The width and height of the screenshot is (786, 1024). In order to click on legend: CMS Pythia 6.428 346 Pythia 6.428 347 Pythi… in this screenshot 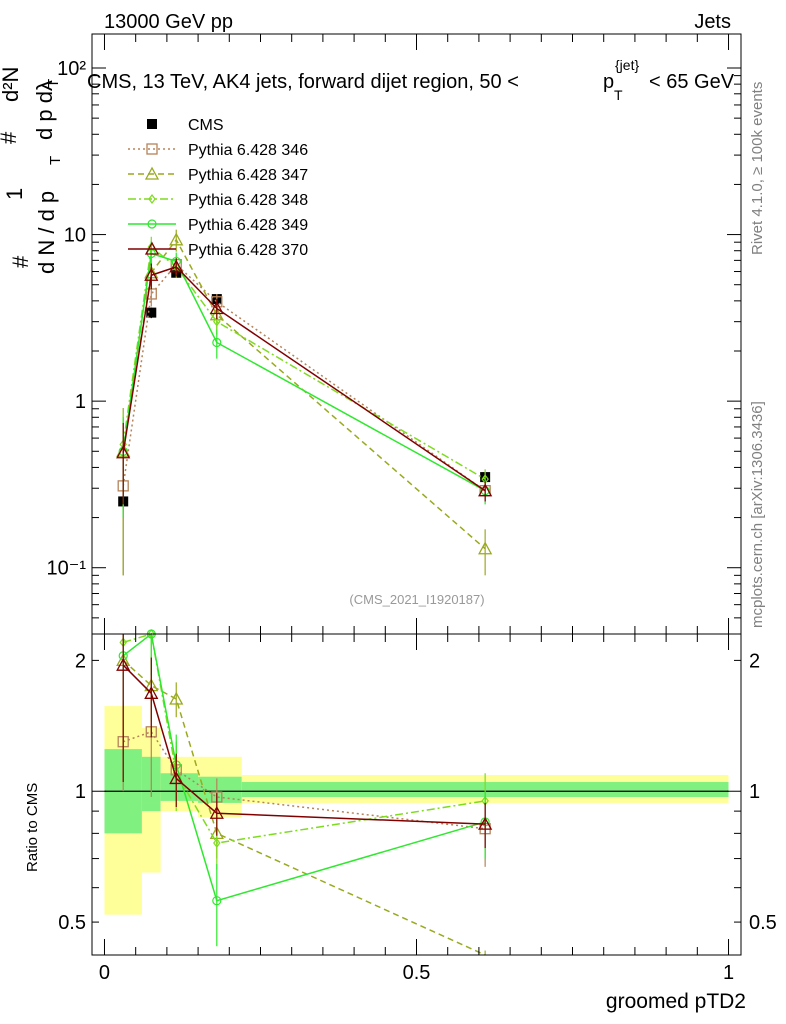, I will do `click(218, 188)`.